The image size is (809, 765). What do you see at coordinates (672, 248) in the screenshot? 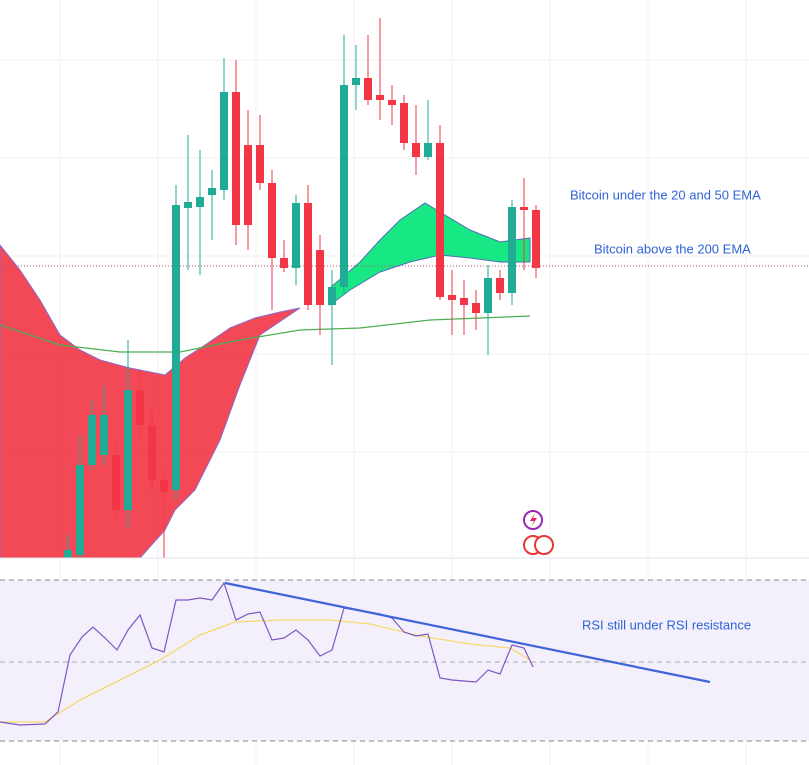
I see `annotation: Bitcoin above the 200 EMA` at bounding box center [672, 248].